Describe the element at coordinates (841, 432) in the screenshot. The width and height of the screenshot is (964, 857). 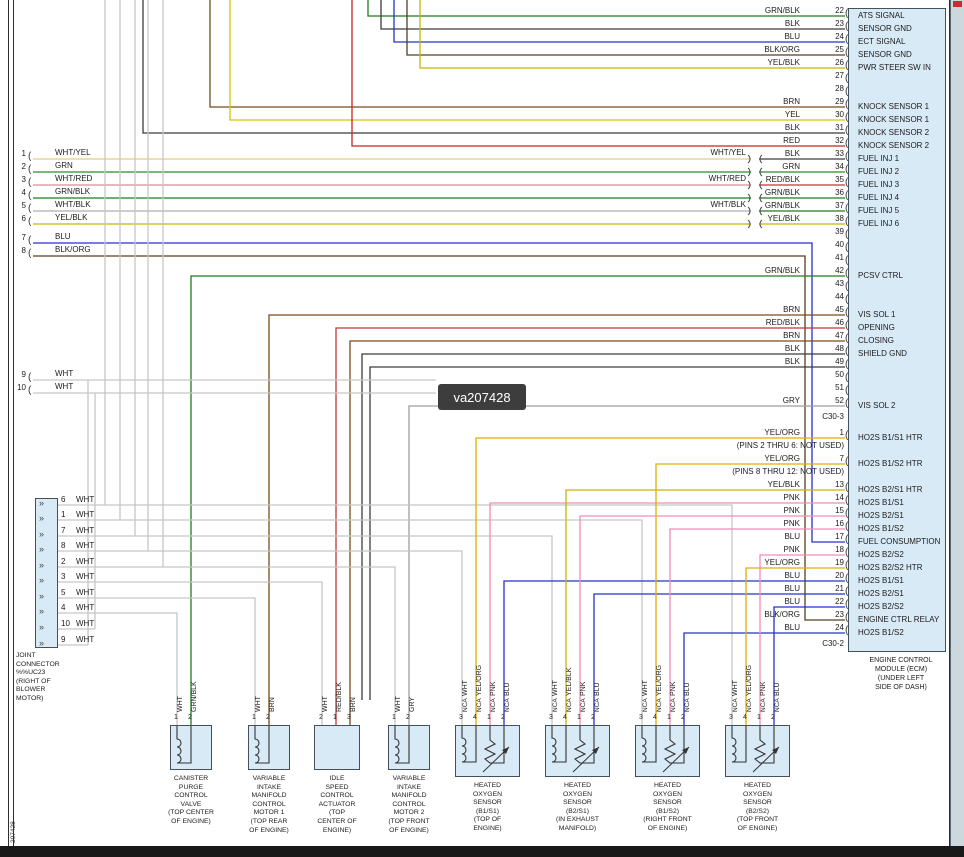
I see `ecm-pin-number: 1` at that location.